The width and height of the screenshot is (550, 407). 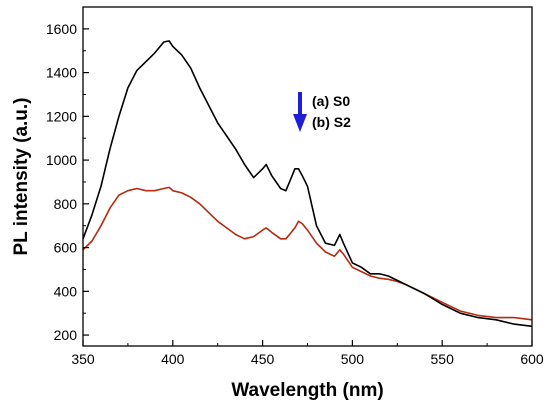 I want to click on y-tick-label: 200, so click(x=66, y=335).